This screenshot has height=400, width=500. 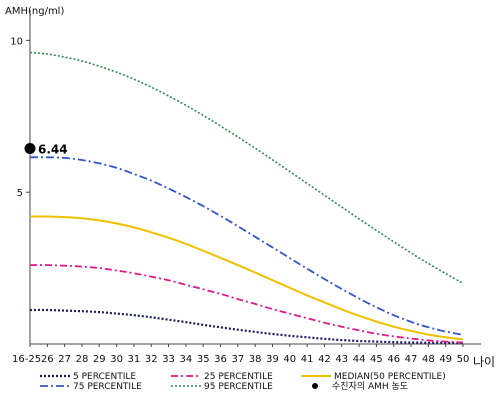 What do you see at coordinates (463, 359) in the screenshot?
I see `x-tick-label: 50` at bounding box center [463, 359].